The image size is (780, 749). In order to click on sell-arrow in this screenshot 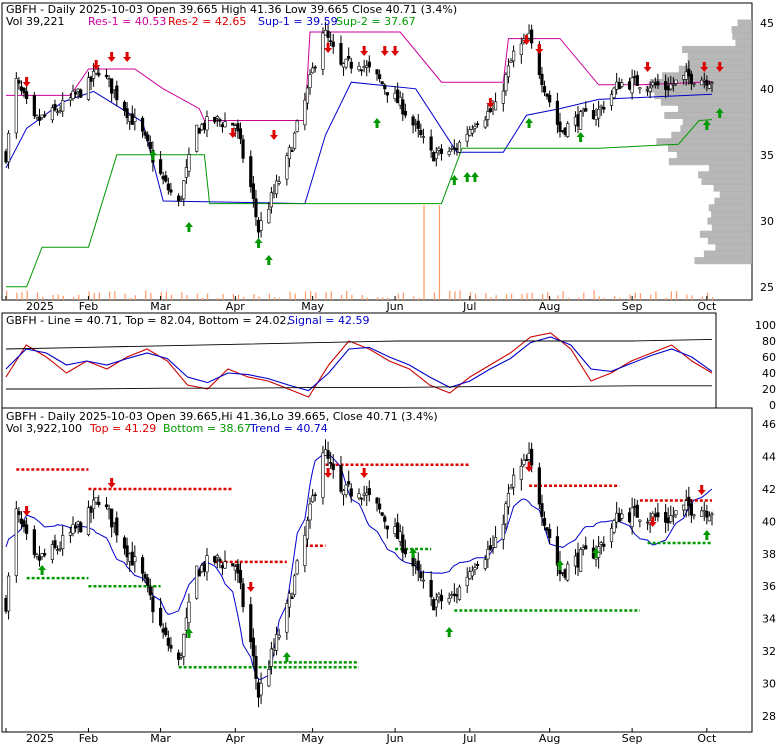, I will do `click(96, 65)`.